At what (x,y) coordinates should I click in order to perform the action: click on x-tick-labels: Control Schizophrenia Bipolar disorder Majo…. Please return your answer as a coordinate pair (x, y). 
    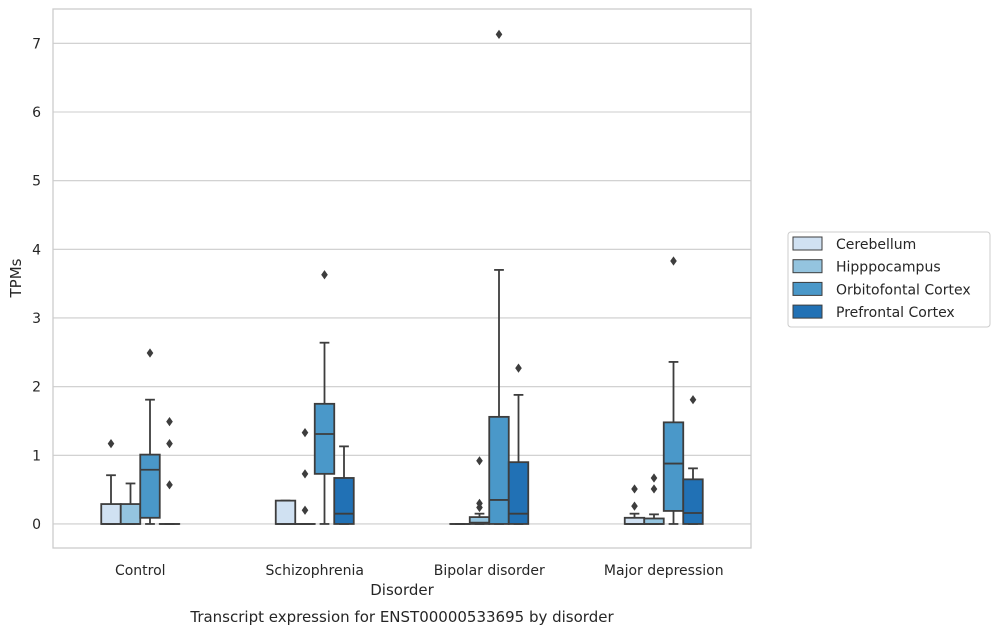
    Looking at the image, I should click on (419, 571).